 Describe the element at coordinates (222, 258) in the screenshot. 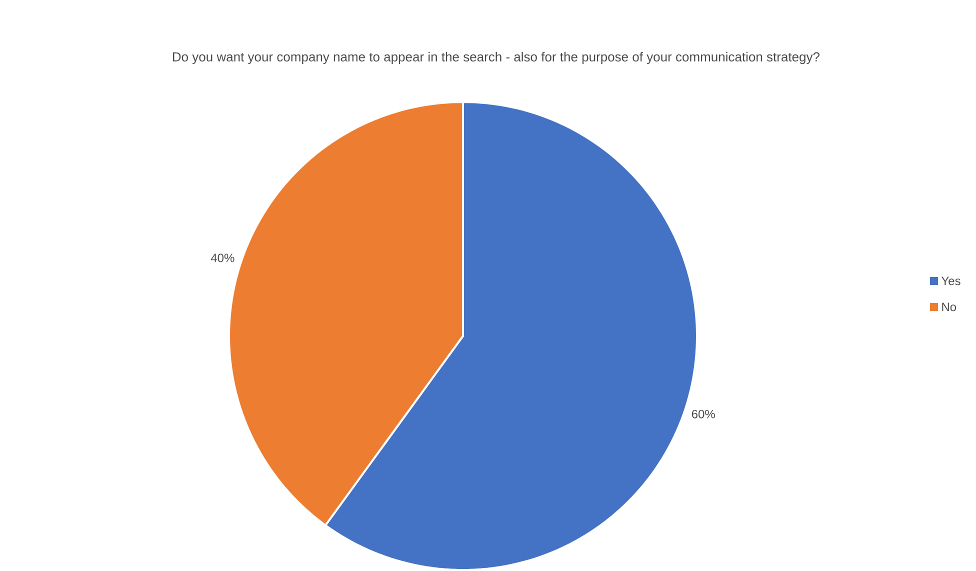

I see `data-label: 40%` at that location.